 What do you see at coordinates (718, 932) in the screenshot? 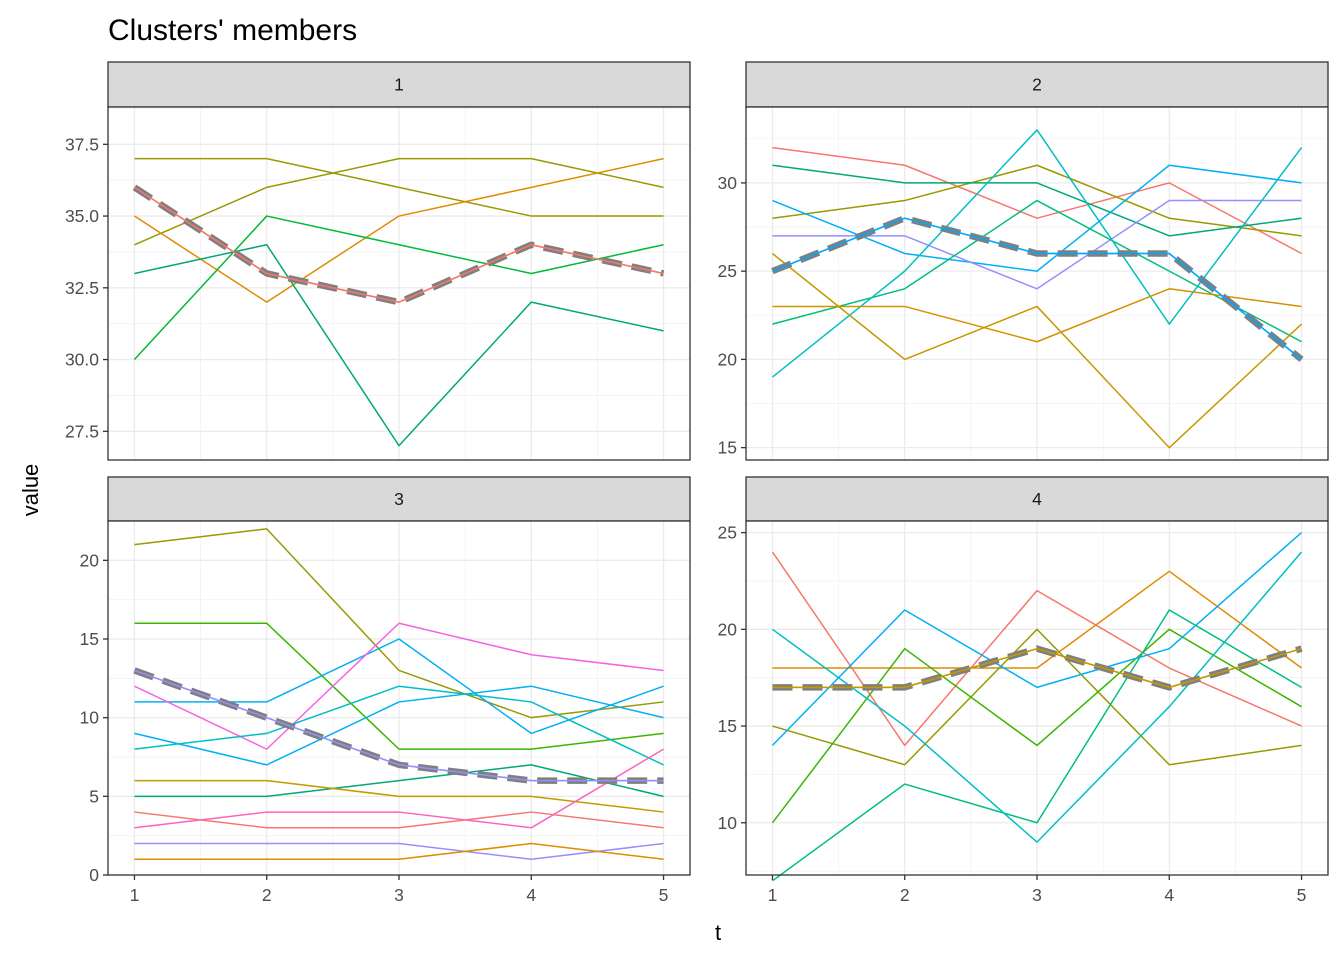
I see `x-axis-label: t` at bounding box center [718, 932].